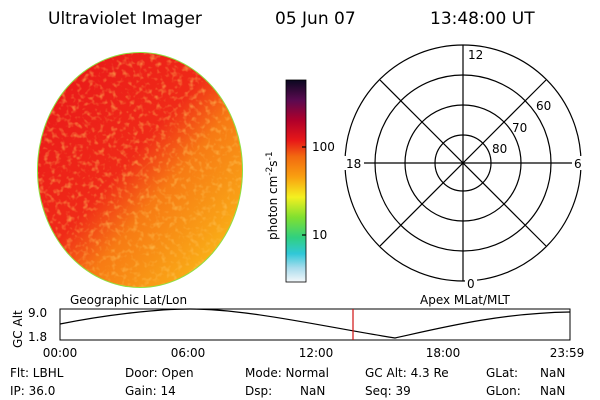 This screenshot has height=400, width=600. I want to click on orbit-x-tick: 18:00, so click(443, 353).